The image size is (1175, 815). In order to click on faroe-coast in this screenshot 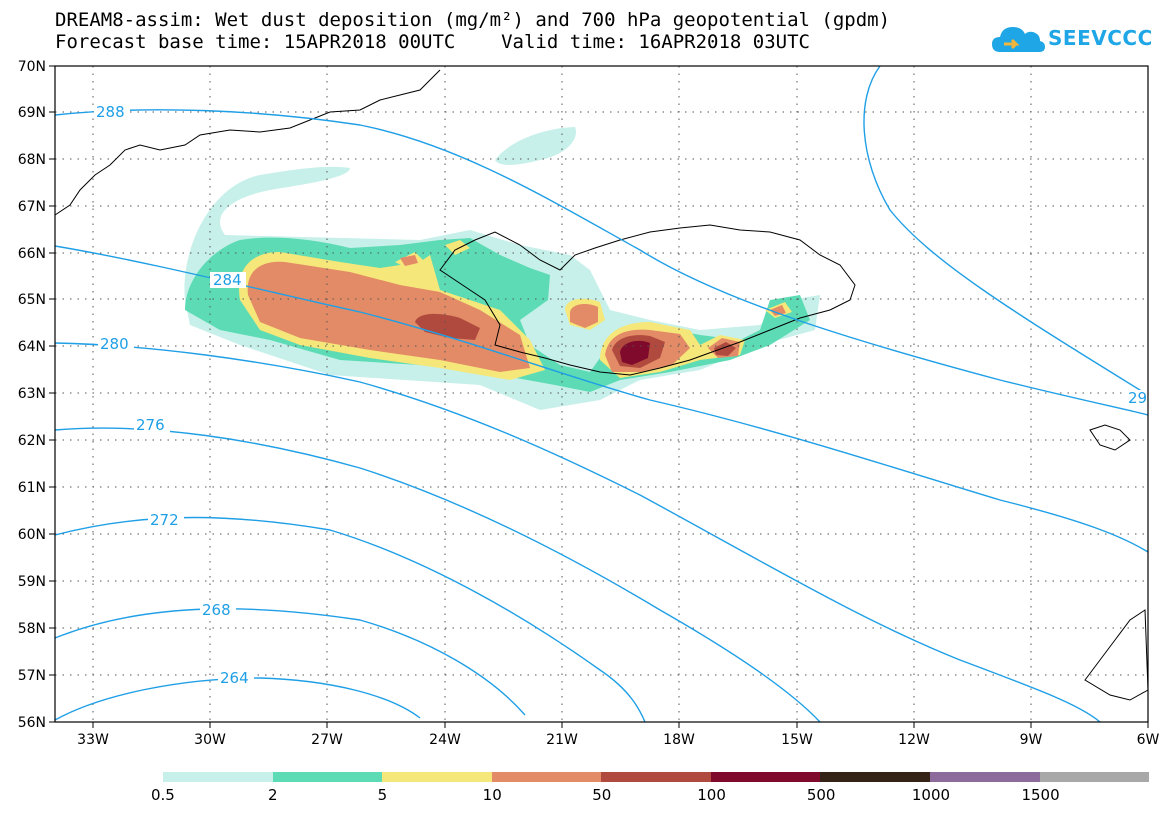, I will do `click(1110, 437)`.